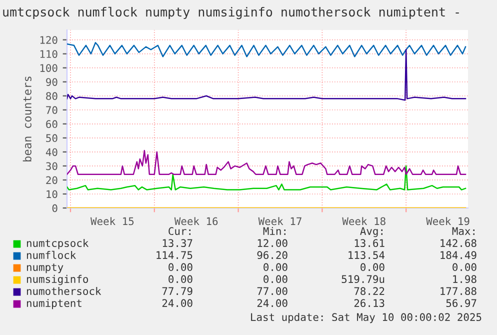 The width and height of the screenshot is (497, 335). What do you see at coordinates (177, 291) in the screenshot?
I see `text: 77.79` at bounding box center [177, 291].